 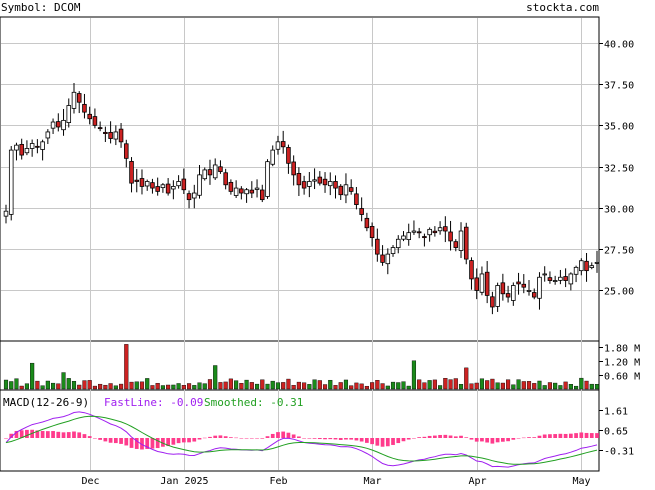 What do you see at coordinates (619, 127) in the screenshot?
I see `y-tick-label: 35.00` at bounding box center [619, 127].